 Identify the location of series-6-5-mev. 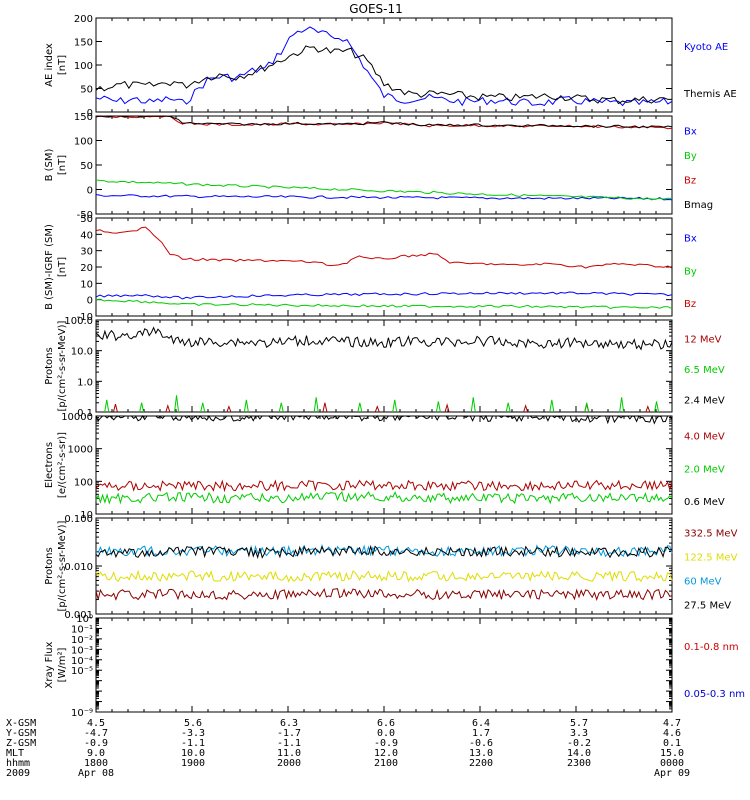
(382, 404).